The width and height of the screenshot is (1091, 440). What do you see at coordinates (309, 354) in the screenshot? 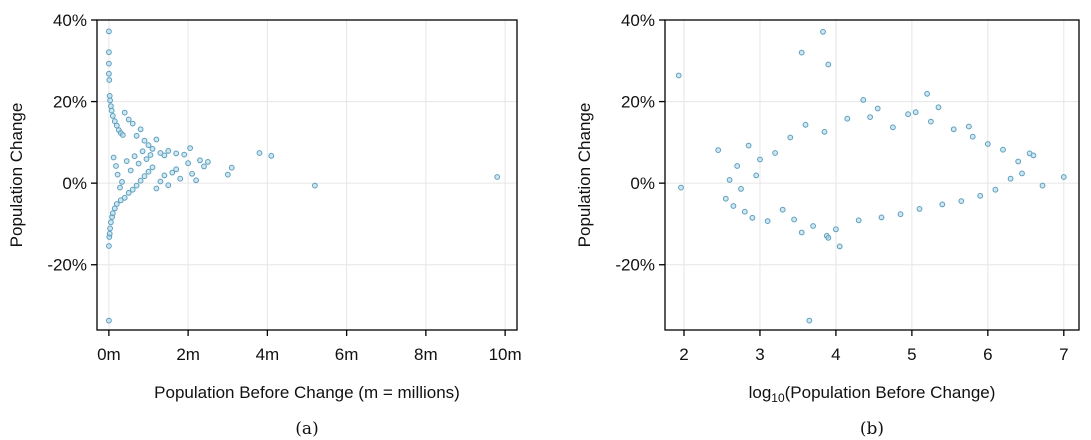
I see `x-tick-labels-a: 0m 2m 4m 6m 8m 10m` at bounding box center [309, 354].